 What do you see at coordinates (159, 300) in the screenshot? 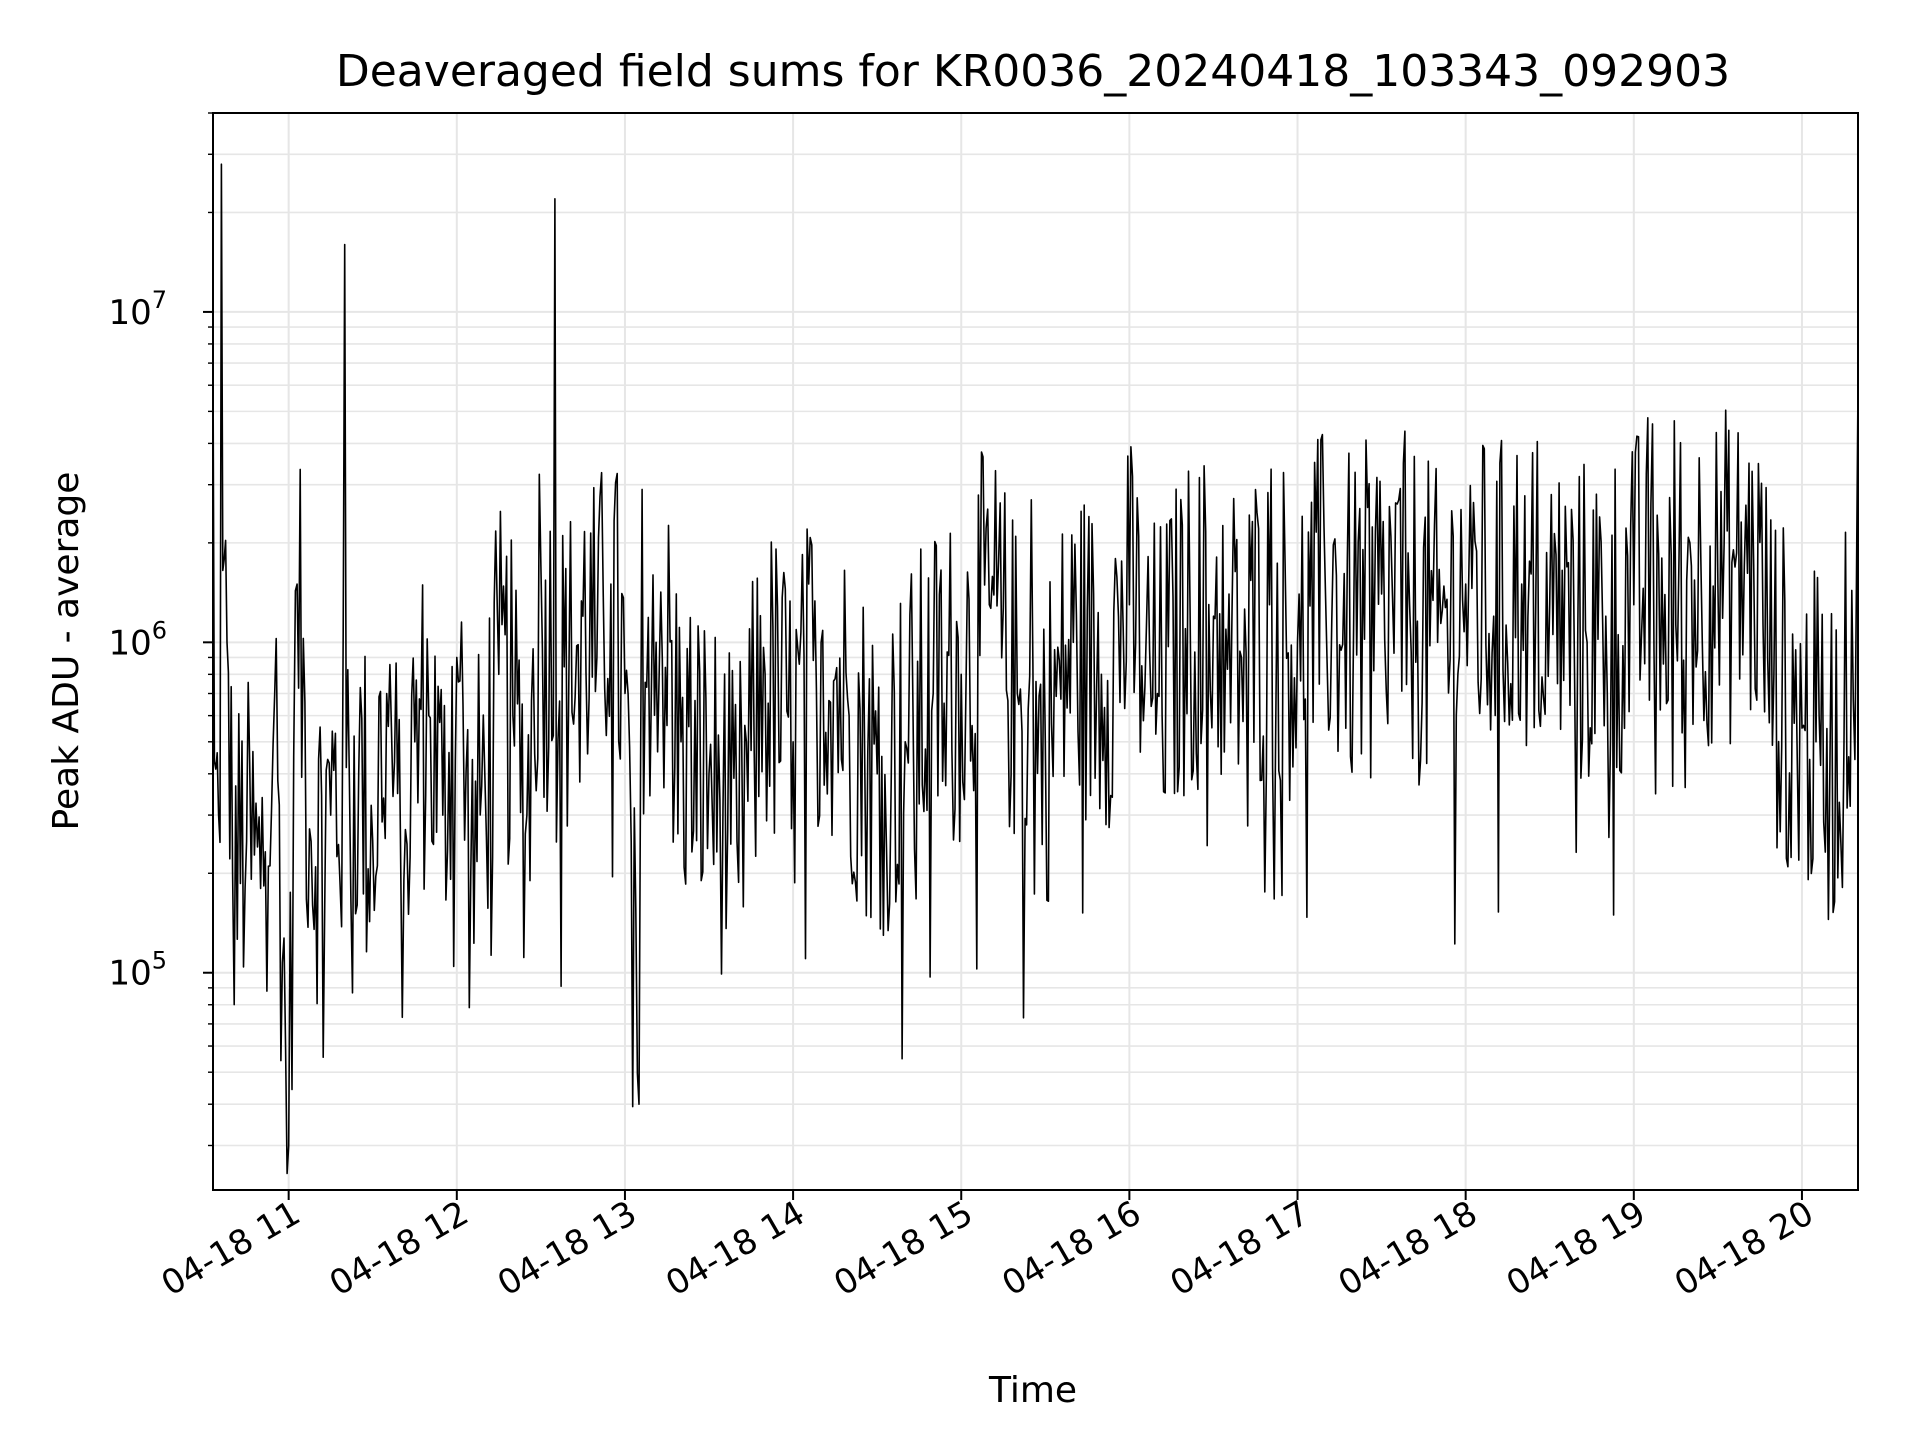
I see `y-tick-label-exponent: 7` at bounding box center [159, 300].